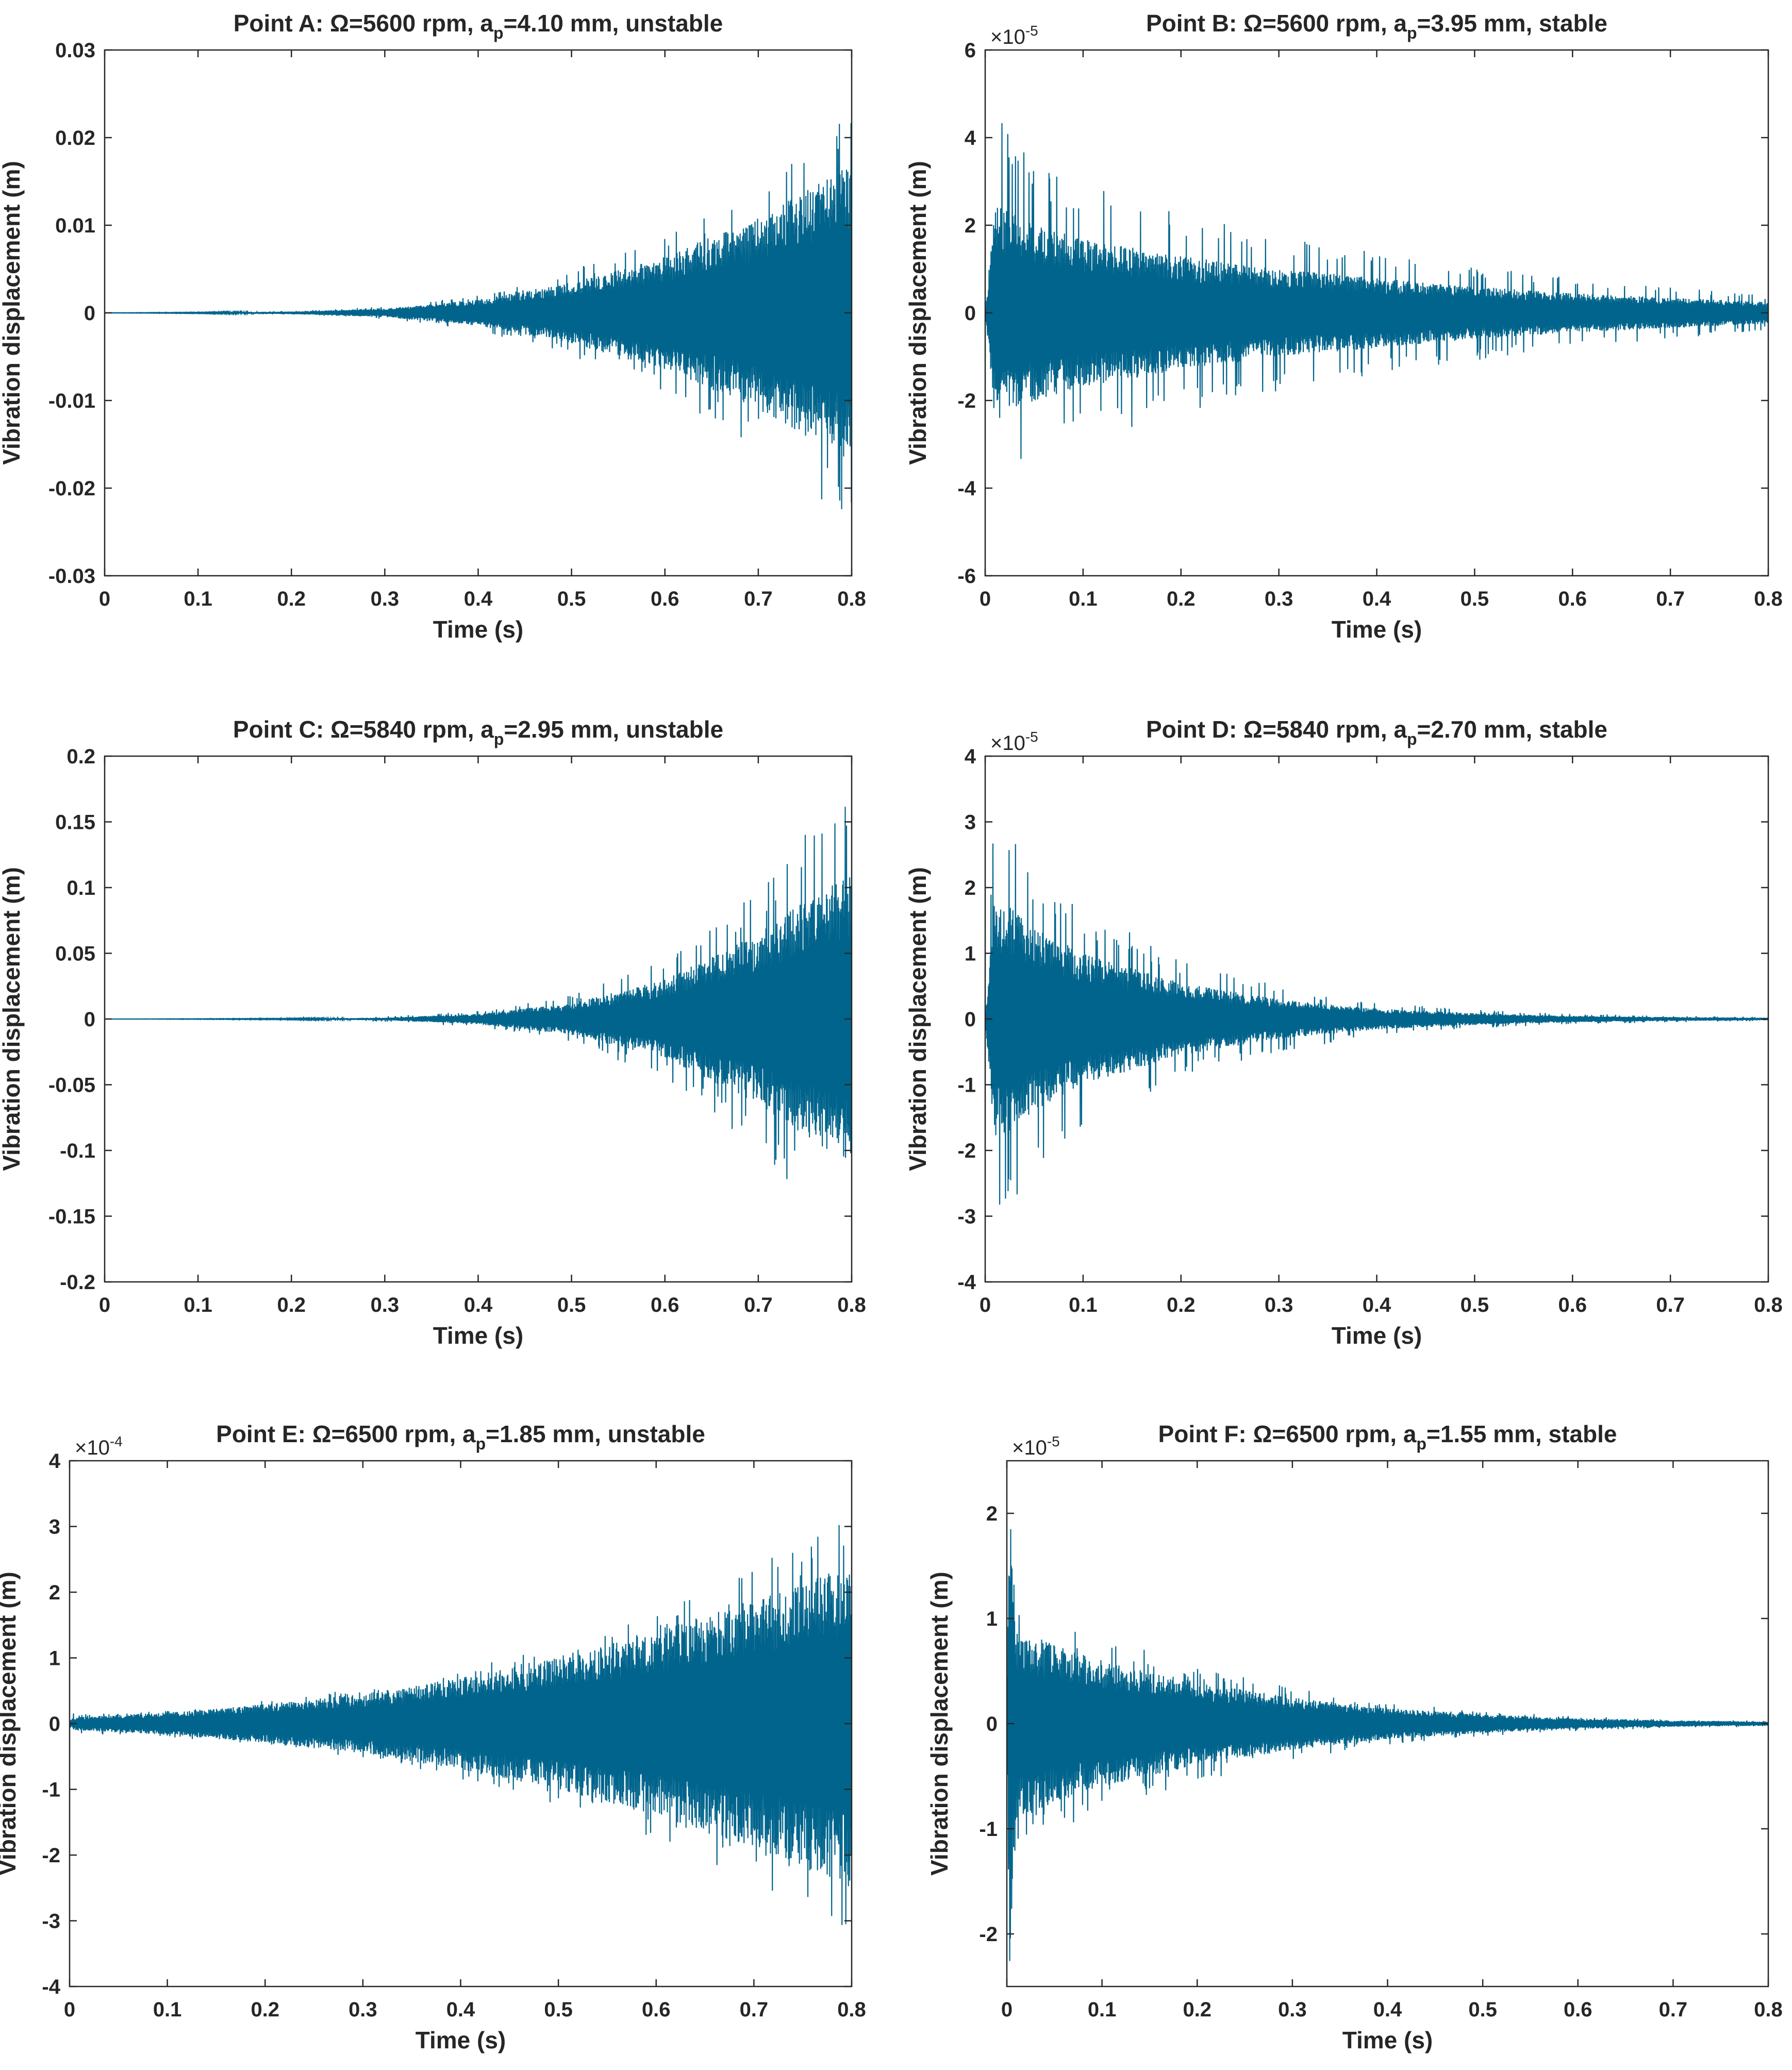  What do you see at coordinates (75, 822) in the screenshot?
I see `y-tick-label: 0.15` at bounding box center [75, 822].